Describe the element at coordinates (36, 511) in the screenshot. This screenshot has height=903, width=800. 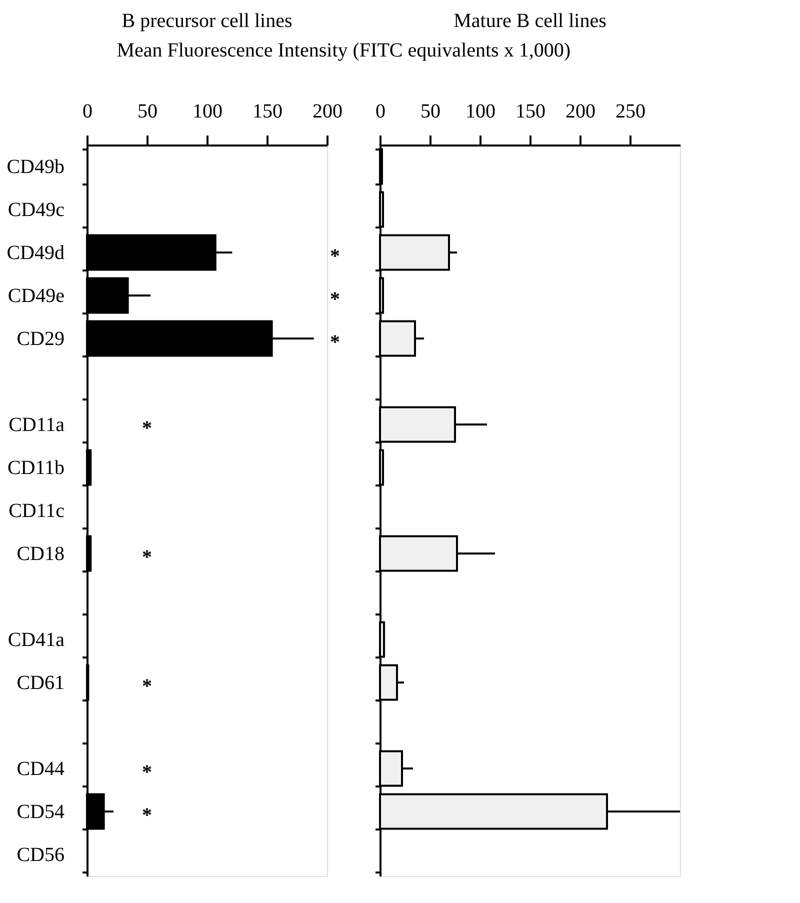
I see `y-tick-label: CD11c` at that location.